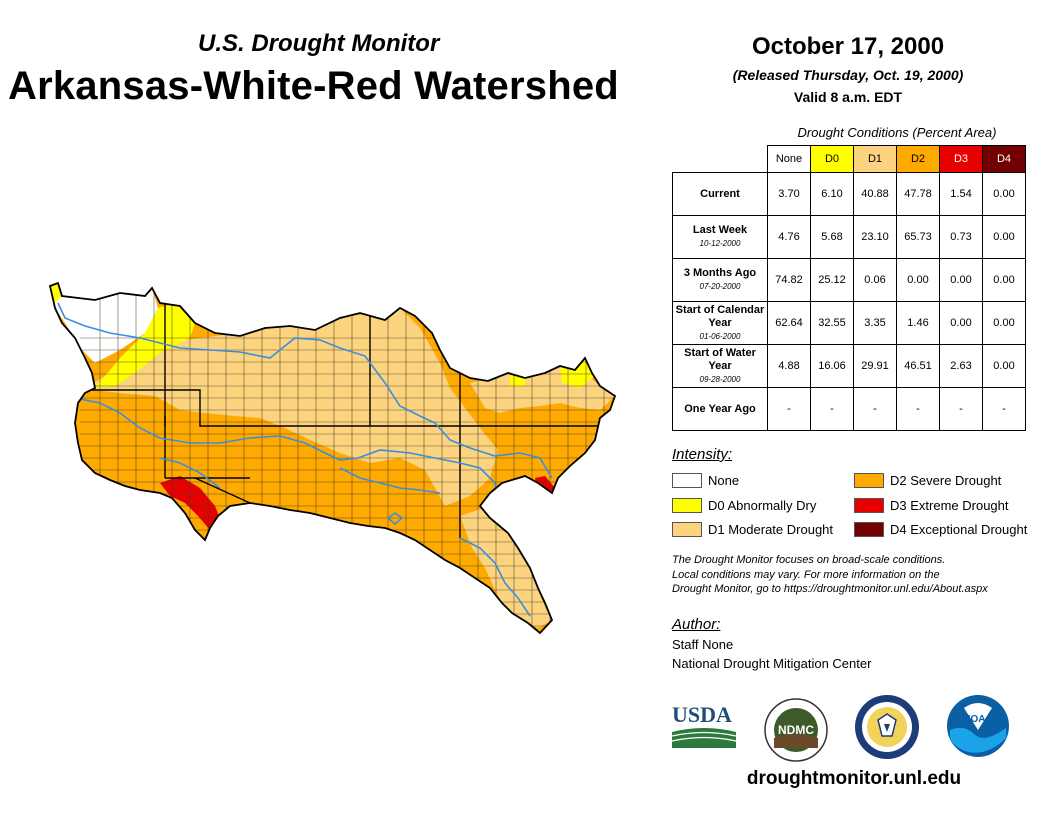 The height and width of the screenshot is (816, 1056). I want to click on legend-item-d0: D0 Abnormally Dry, so click(744, 505).